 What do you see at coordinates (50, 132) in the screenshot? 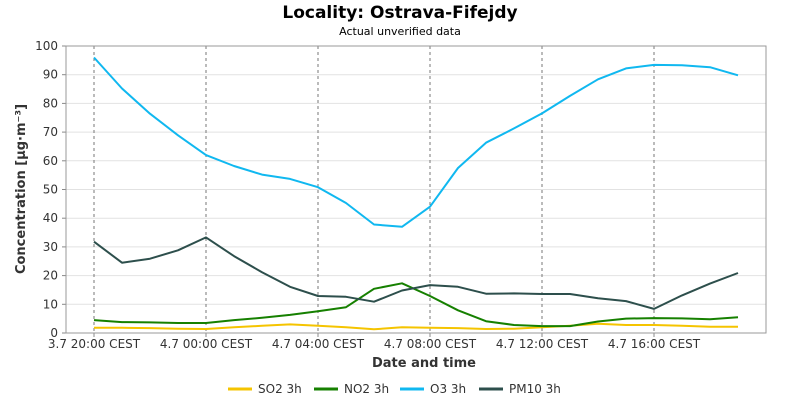
I see `y-tick-label: 70` at bounding box center [50, 132].